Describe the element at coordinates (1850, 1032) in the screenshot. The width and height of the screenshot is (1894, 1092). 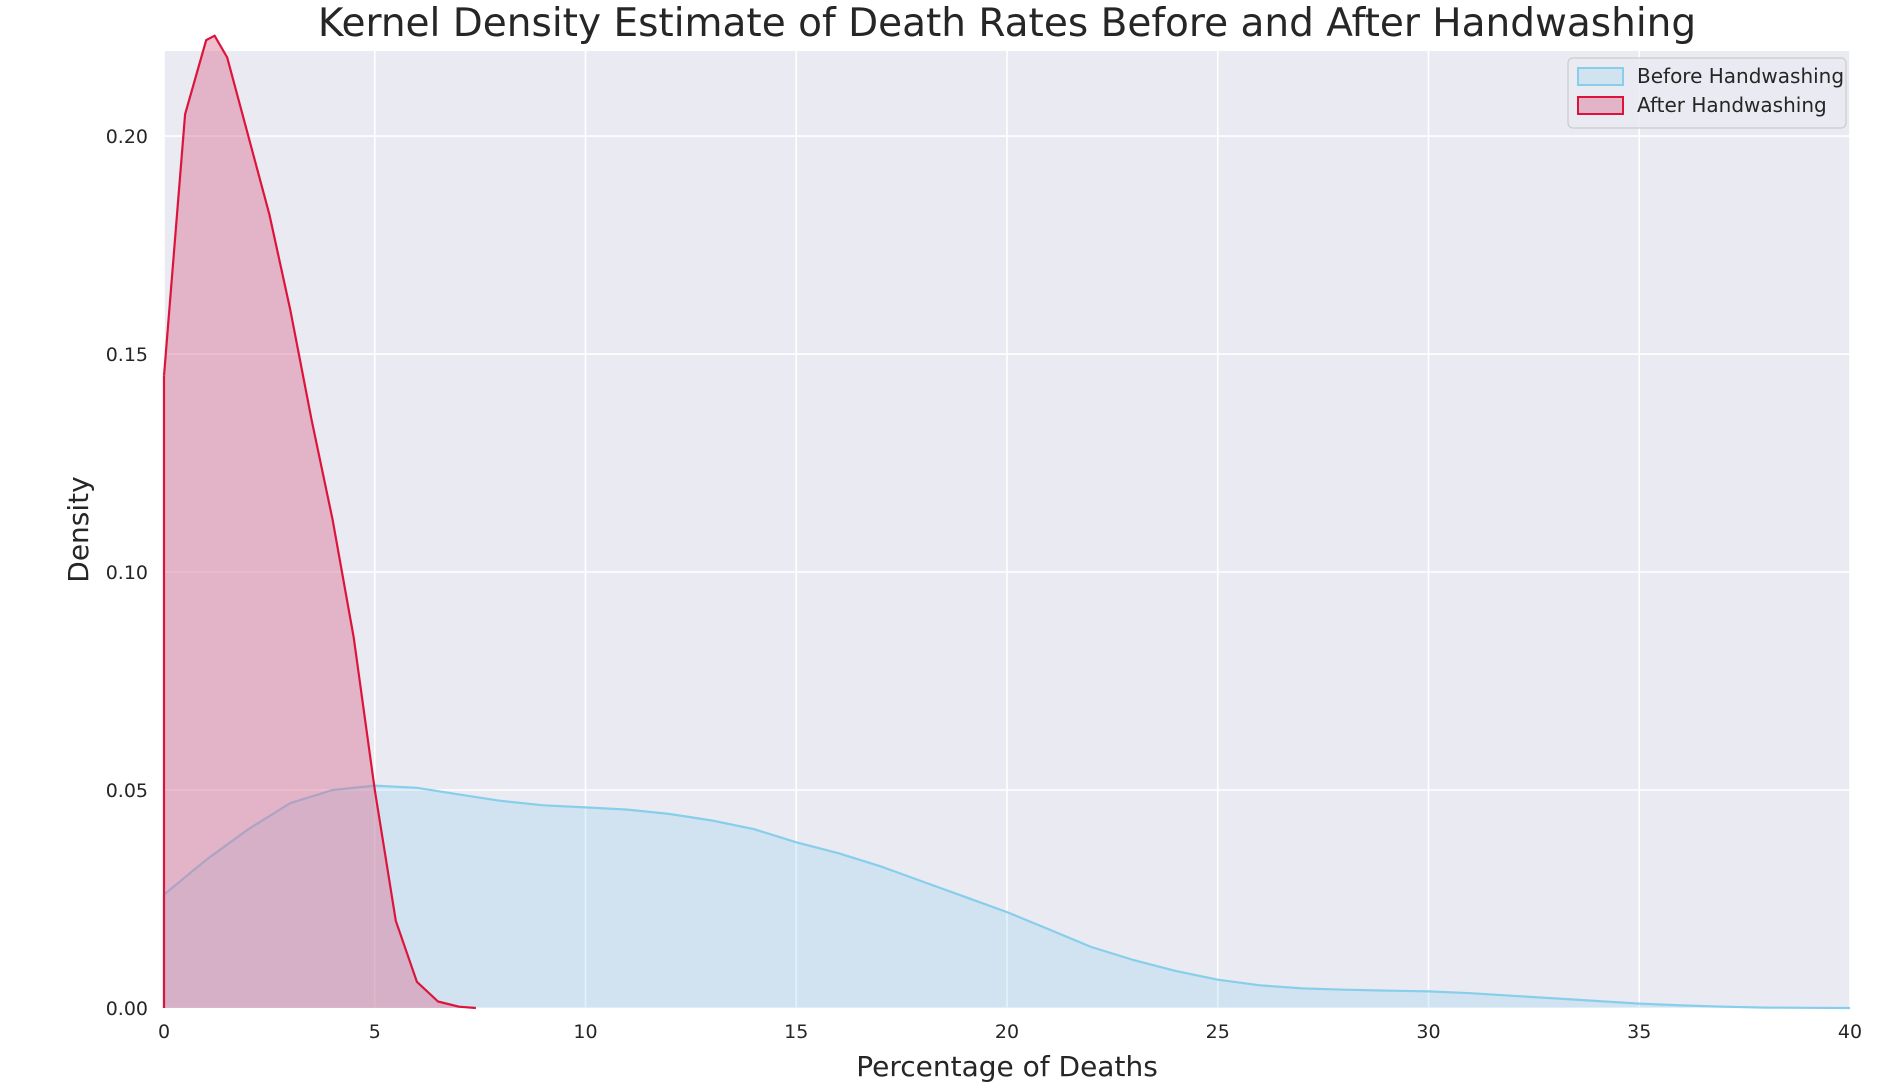
I see `x-tick-label: 40` at that location.